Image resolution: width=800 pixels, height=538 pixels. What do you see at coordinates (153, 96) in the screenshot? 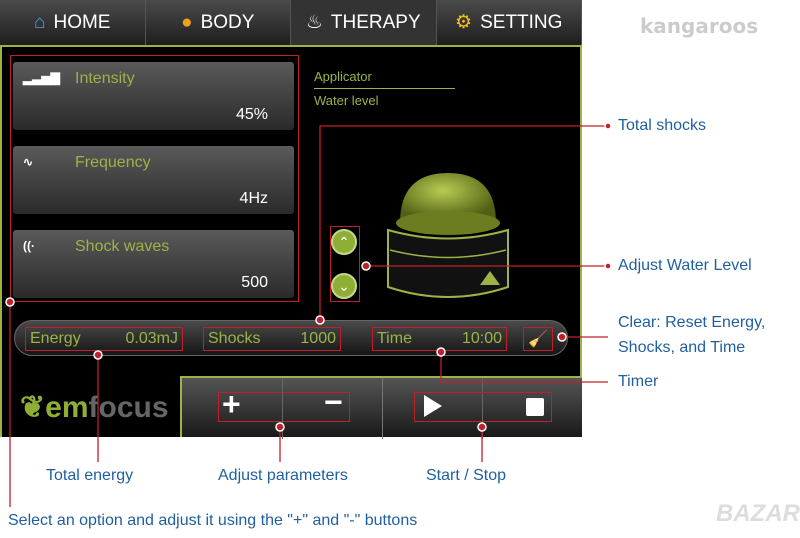
I see `param-intensity: ▂▃▅▇ Intensity 45%` at bounding box center [153, 96].